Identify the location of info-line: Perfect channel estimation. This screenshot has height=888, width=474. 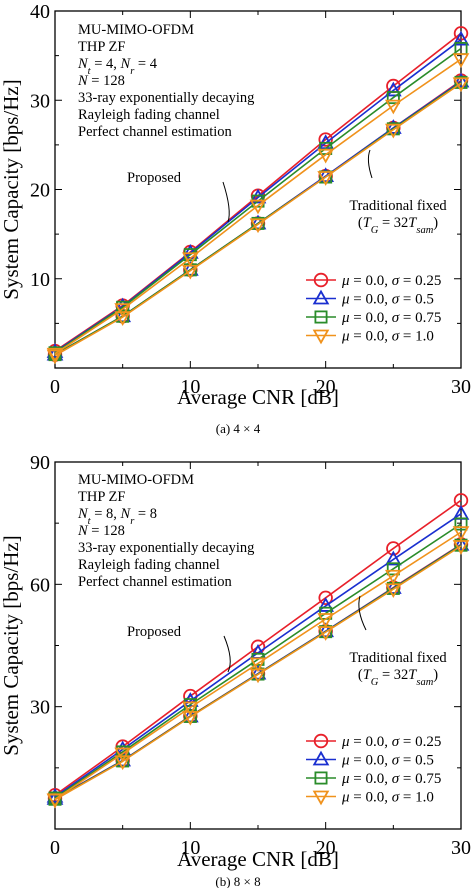
(155, 132).